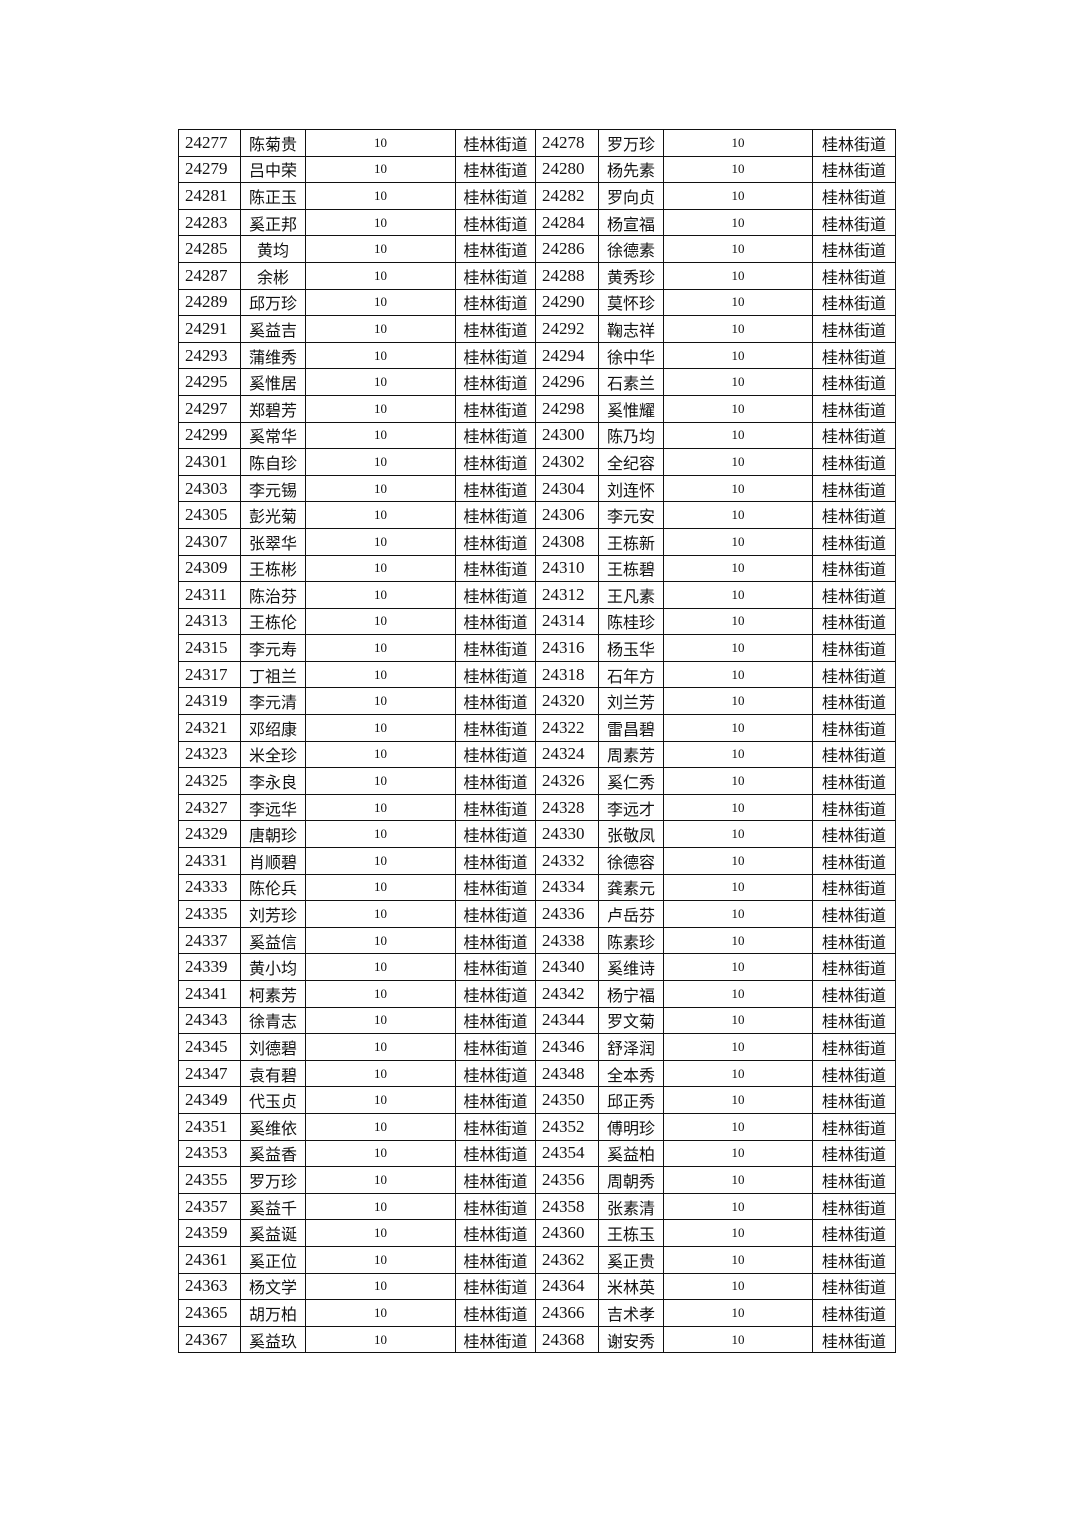  Describe the element at coordinates (631, 728) in the screenshot. I see `person-name-cell: 雷昌碧` at that location.